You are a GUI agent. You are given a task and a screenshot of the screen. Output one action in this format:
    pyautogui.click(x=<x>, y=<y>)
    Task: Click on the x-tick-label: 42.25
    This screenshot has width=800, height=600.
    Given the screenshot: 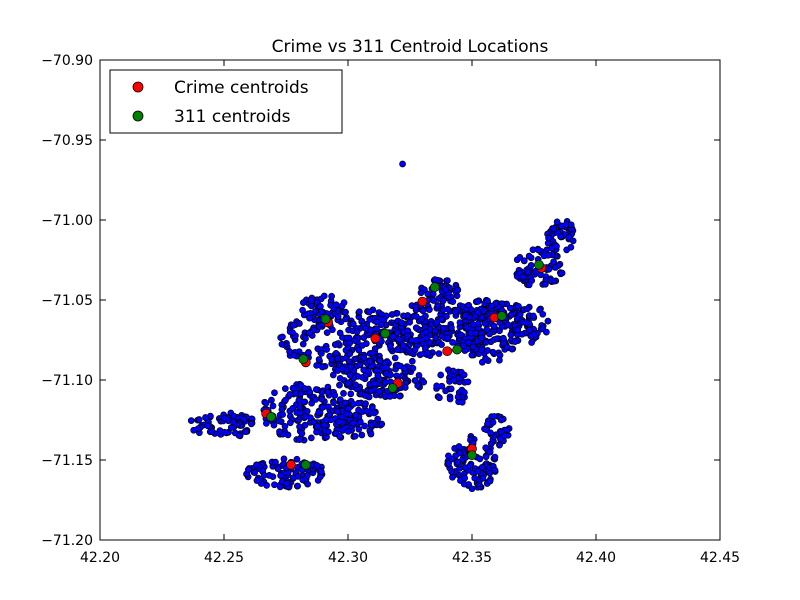 What is the action you would take?
    pyautogui.click(x=224, y=558)
    